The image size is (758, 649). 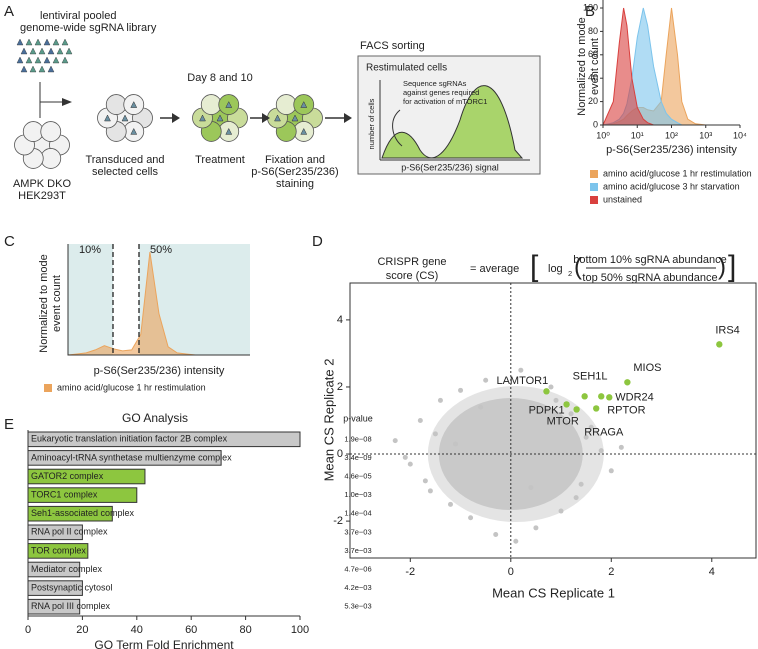 I want to click on panel-label: D, so click(x=317, y=241).